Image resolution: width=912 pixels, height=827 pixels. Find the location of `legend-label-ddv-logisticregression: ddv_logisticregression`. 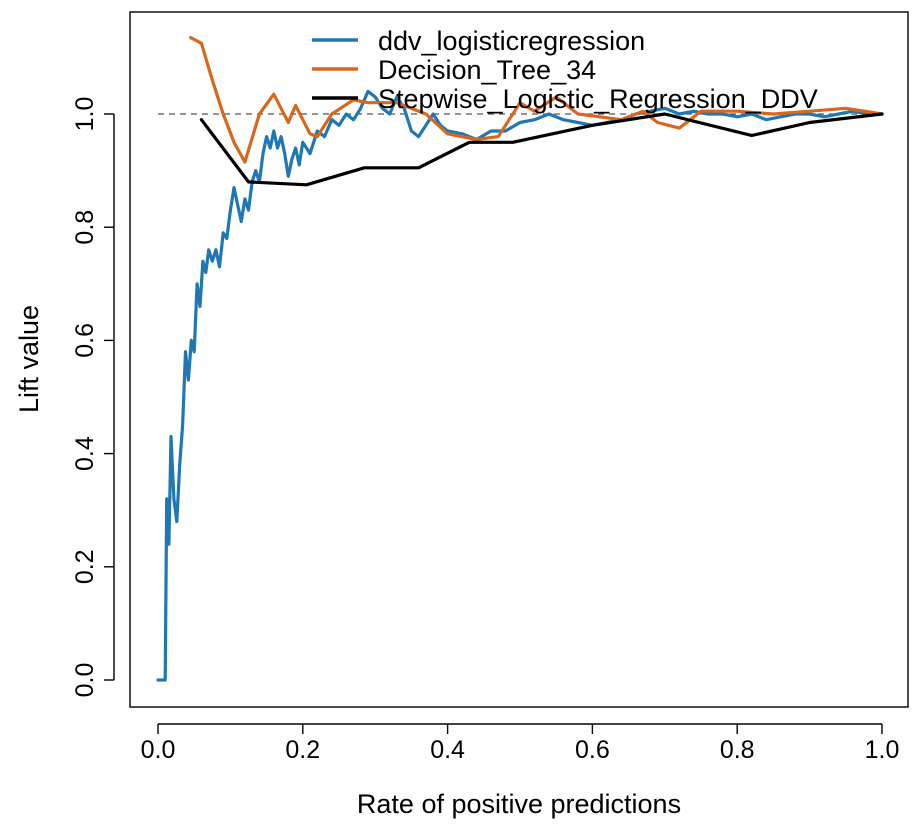

legend-label-ddv-logisticregression: ddv_logisticregression is located at coordinates (511, 41).